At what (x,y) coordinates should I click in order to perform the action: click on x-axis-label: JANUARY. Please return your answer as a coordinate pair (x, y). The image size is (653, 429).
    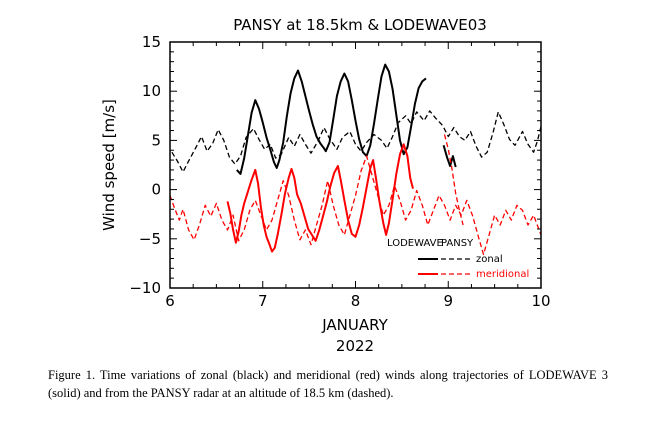
    Looking at the image, I should click on (354, 325).